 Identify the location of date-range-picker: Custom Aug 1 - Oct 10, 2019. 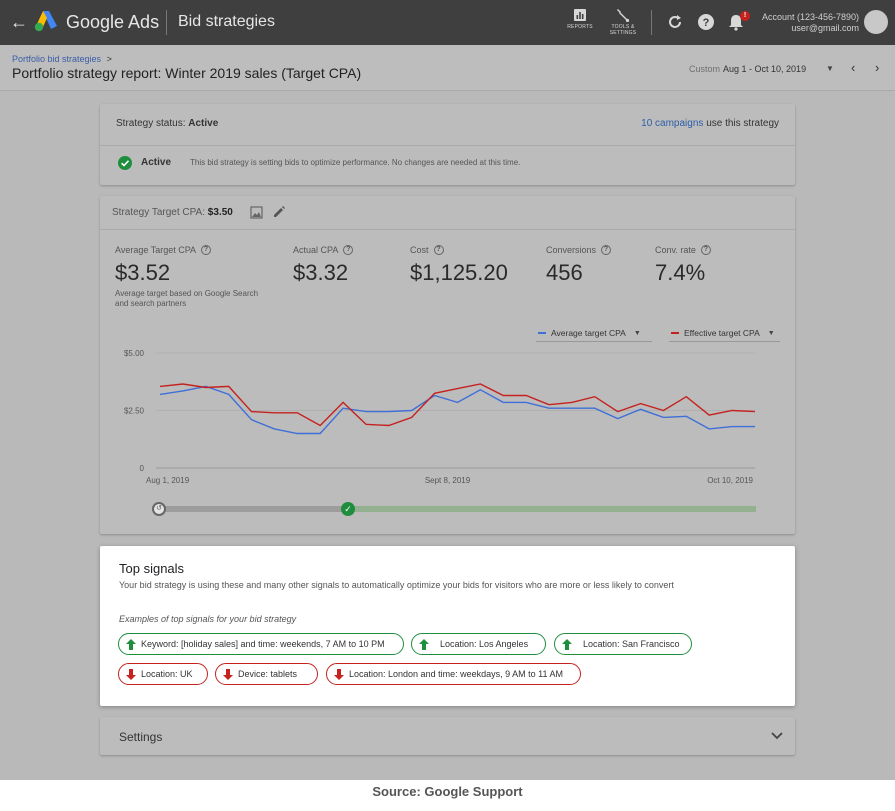
(747, 69).